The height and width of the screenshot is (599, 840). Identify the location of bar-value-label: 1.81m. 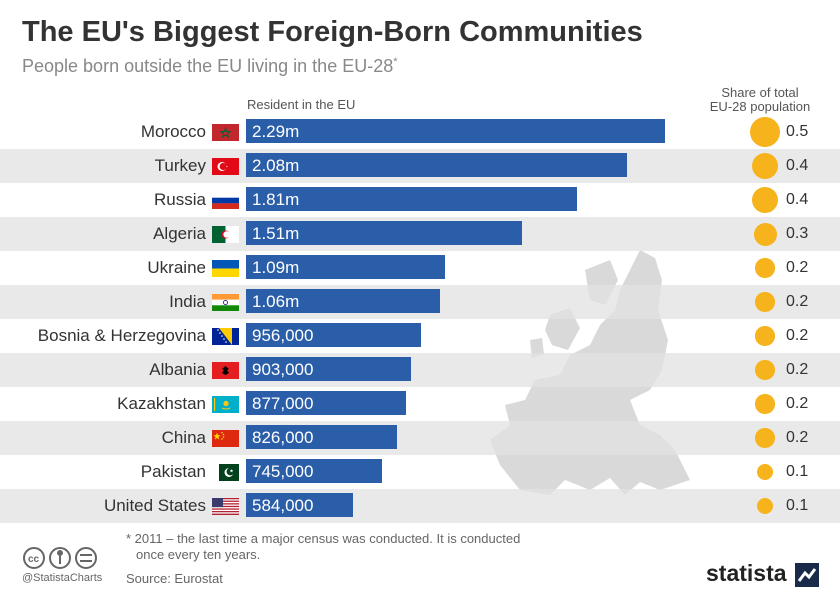
(276, 199).